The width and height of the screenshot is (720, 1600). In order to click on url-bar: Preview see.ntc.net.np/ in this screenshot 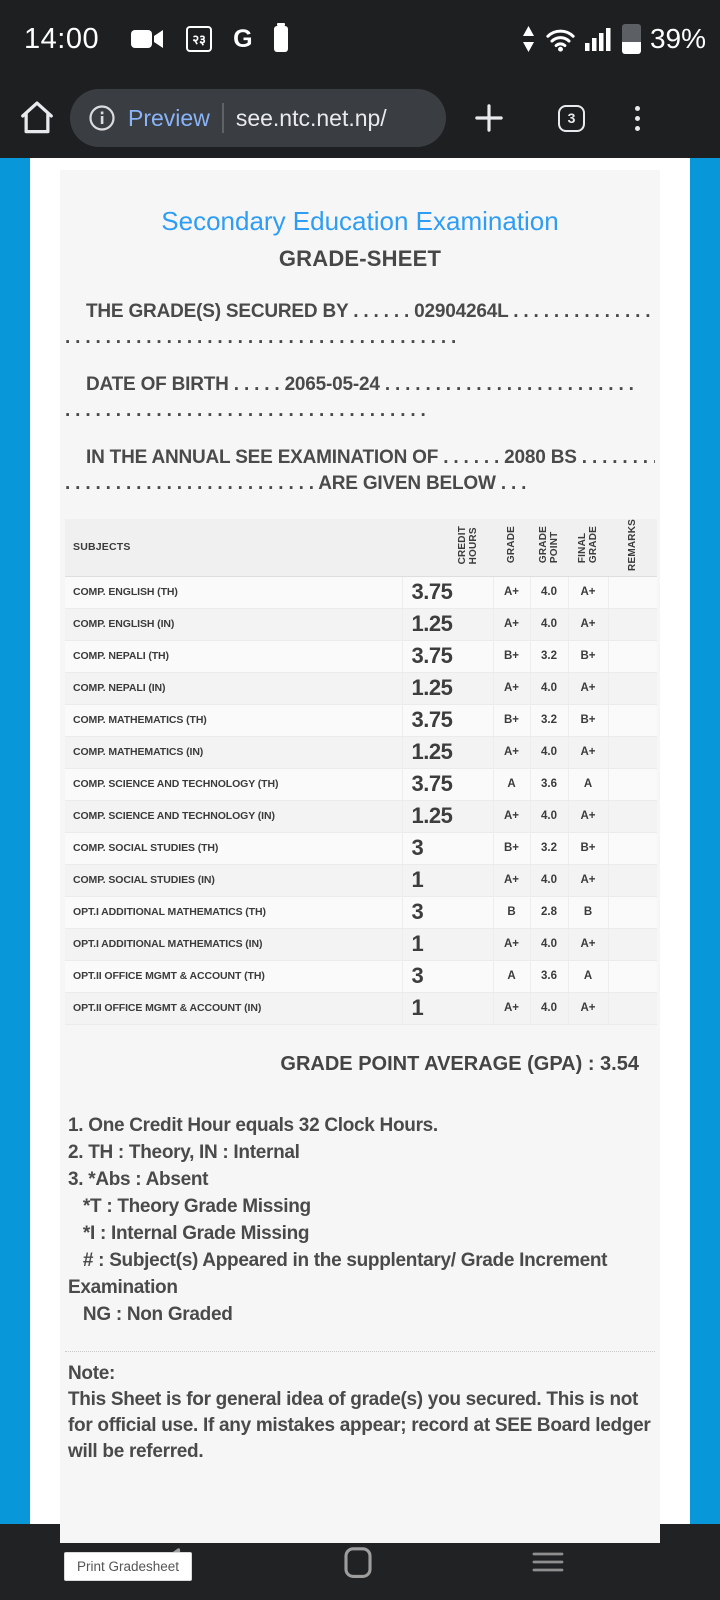, I will do `click(258, 118)`.